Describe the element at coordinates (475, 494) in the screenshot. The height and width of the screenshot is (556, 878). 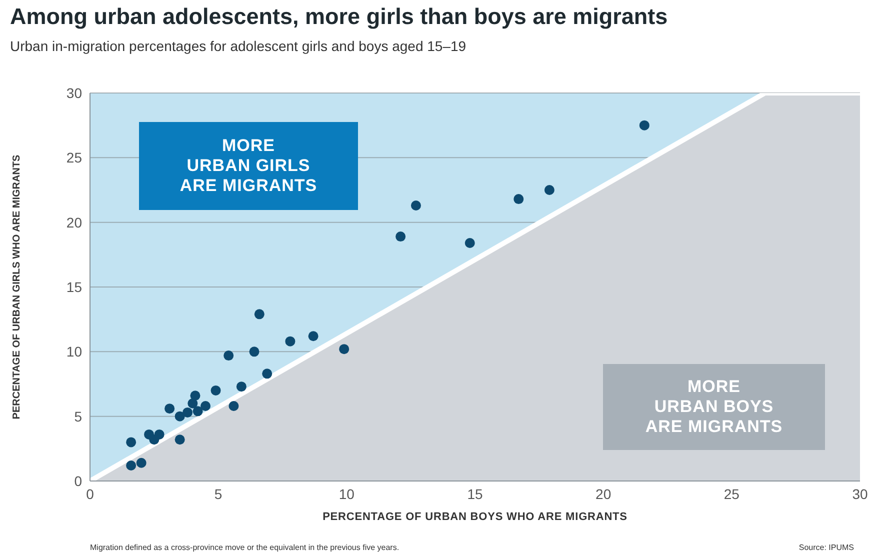
I see `x-tick-label: 15` at that location.